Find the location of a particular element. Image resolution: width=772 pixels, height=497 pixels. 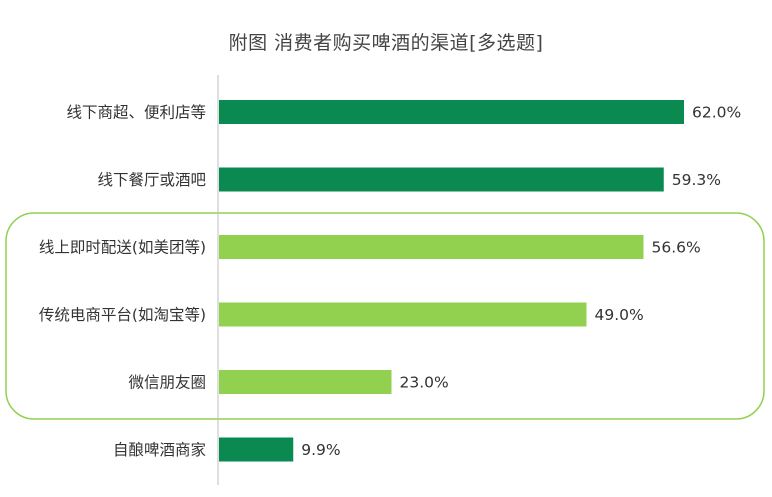

data-label: 62.0% is located at coordinates (716, 113).